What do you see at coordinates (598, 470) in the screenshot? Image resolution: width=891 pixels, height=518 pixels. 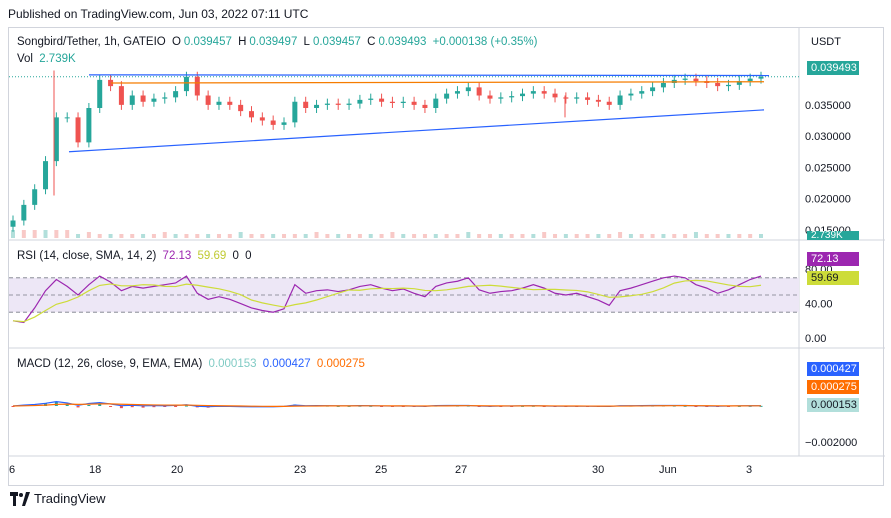 I see `time-axis-label: 30` at bounding box center [598, 470].